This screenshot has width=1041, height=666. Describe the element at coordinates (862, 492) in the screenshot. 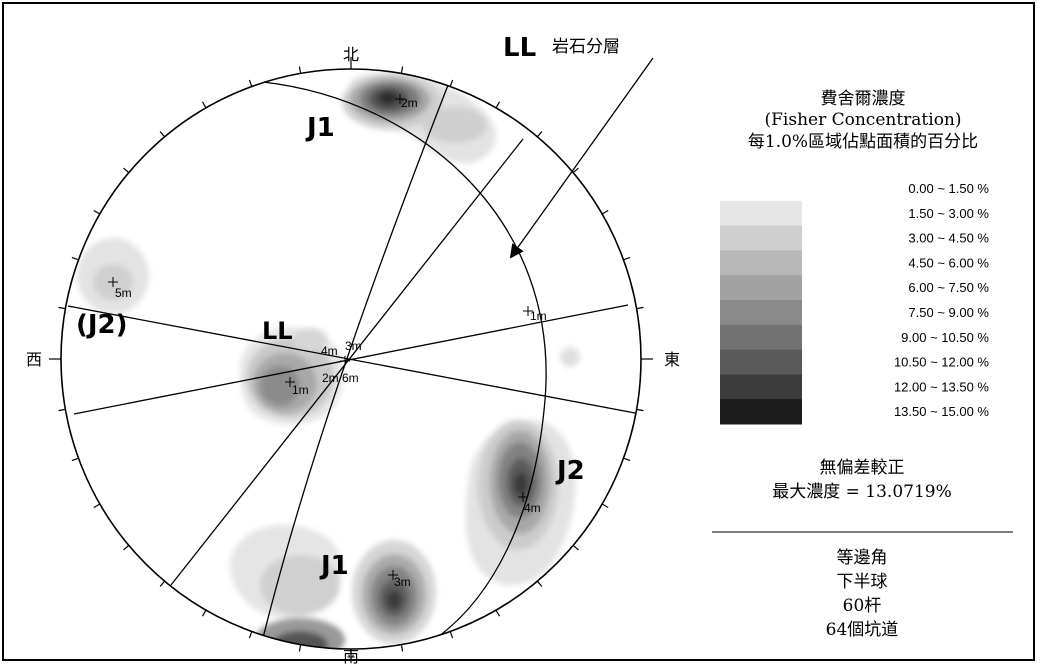

I see `stats-max-density: 最大濃度 = 13.0719%` at that location.